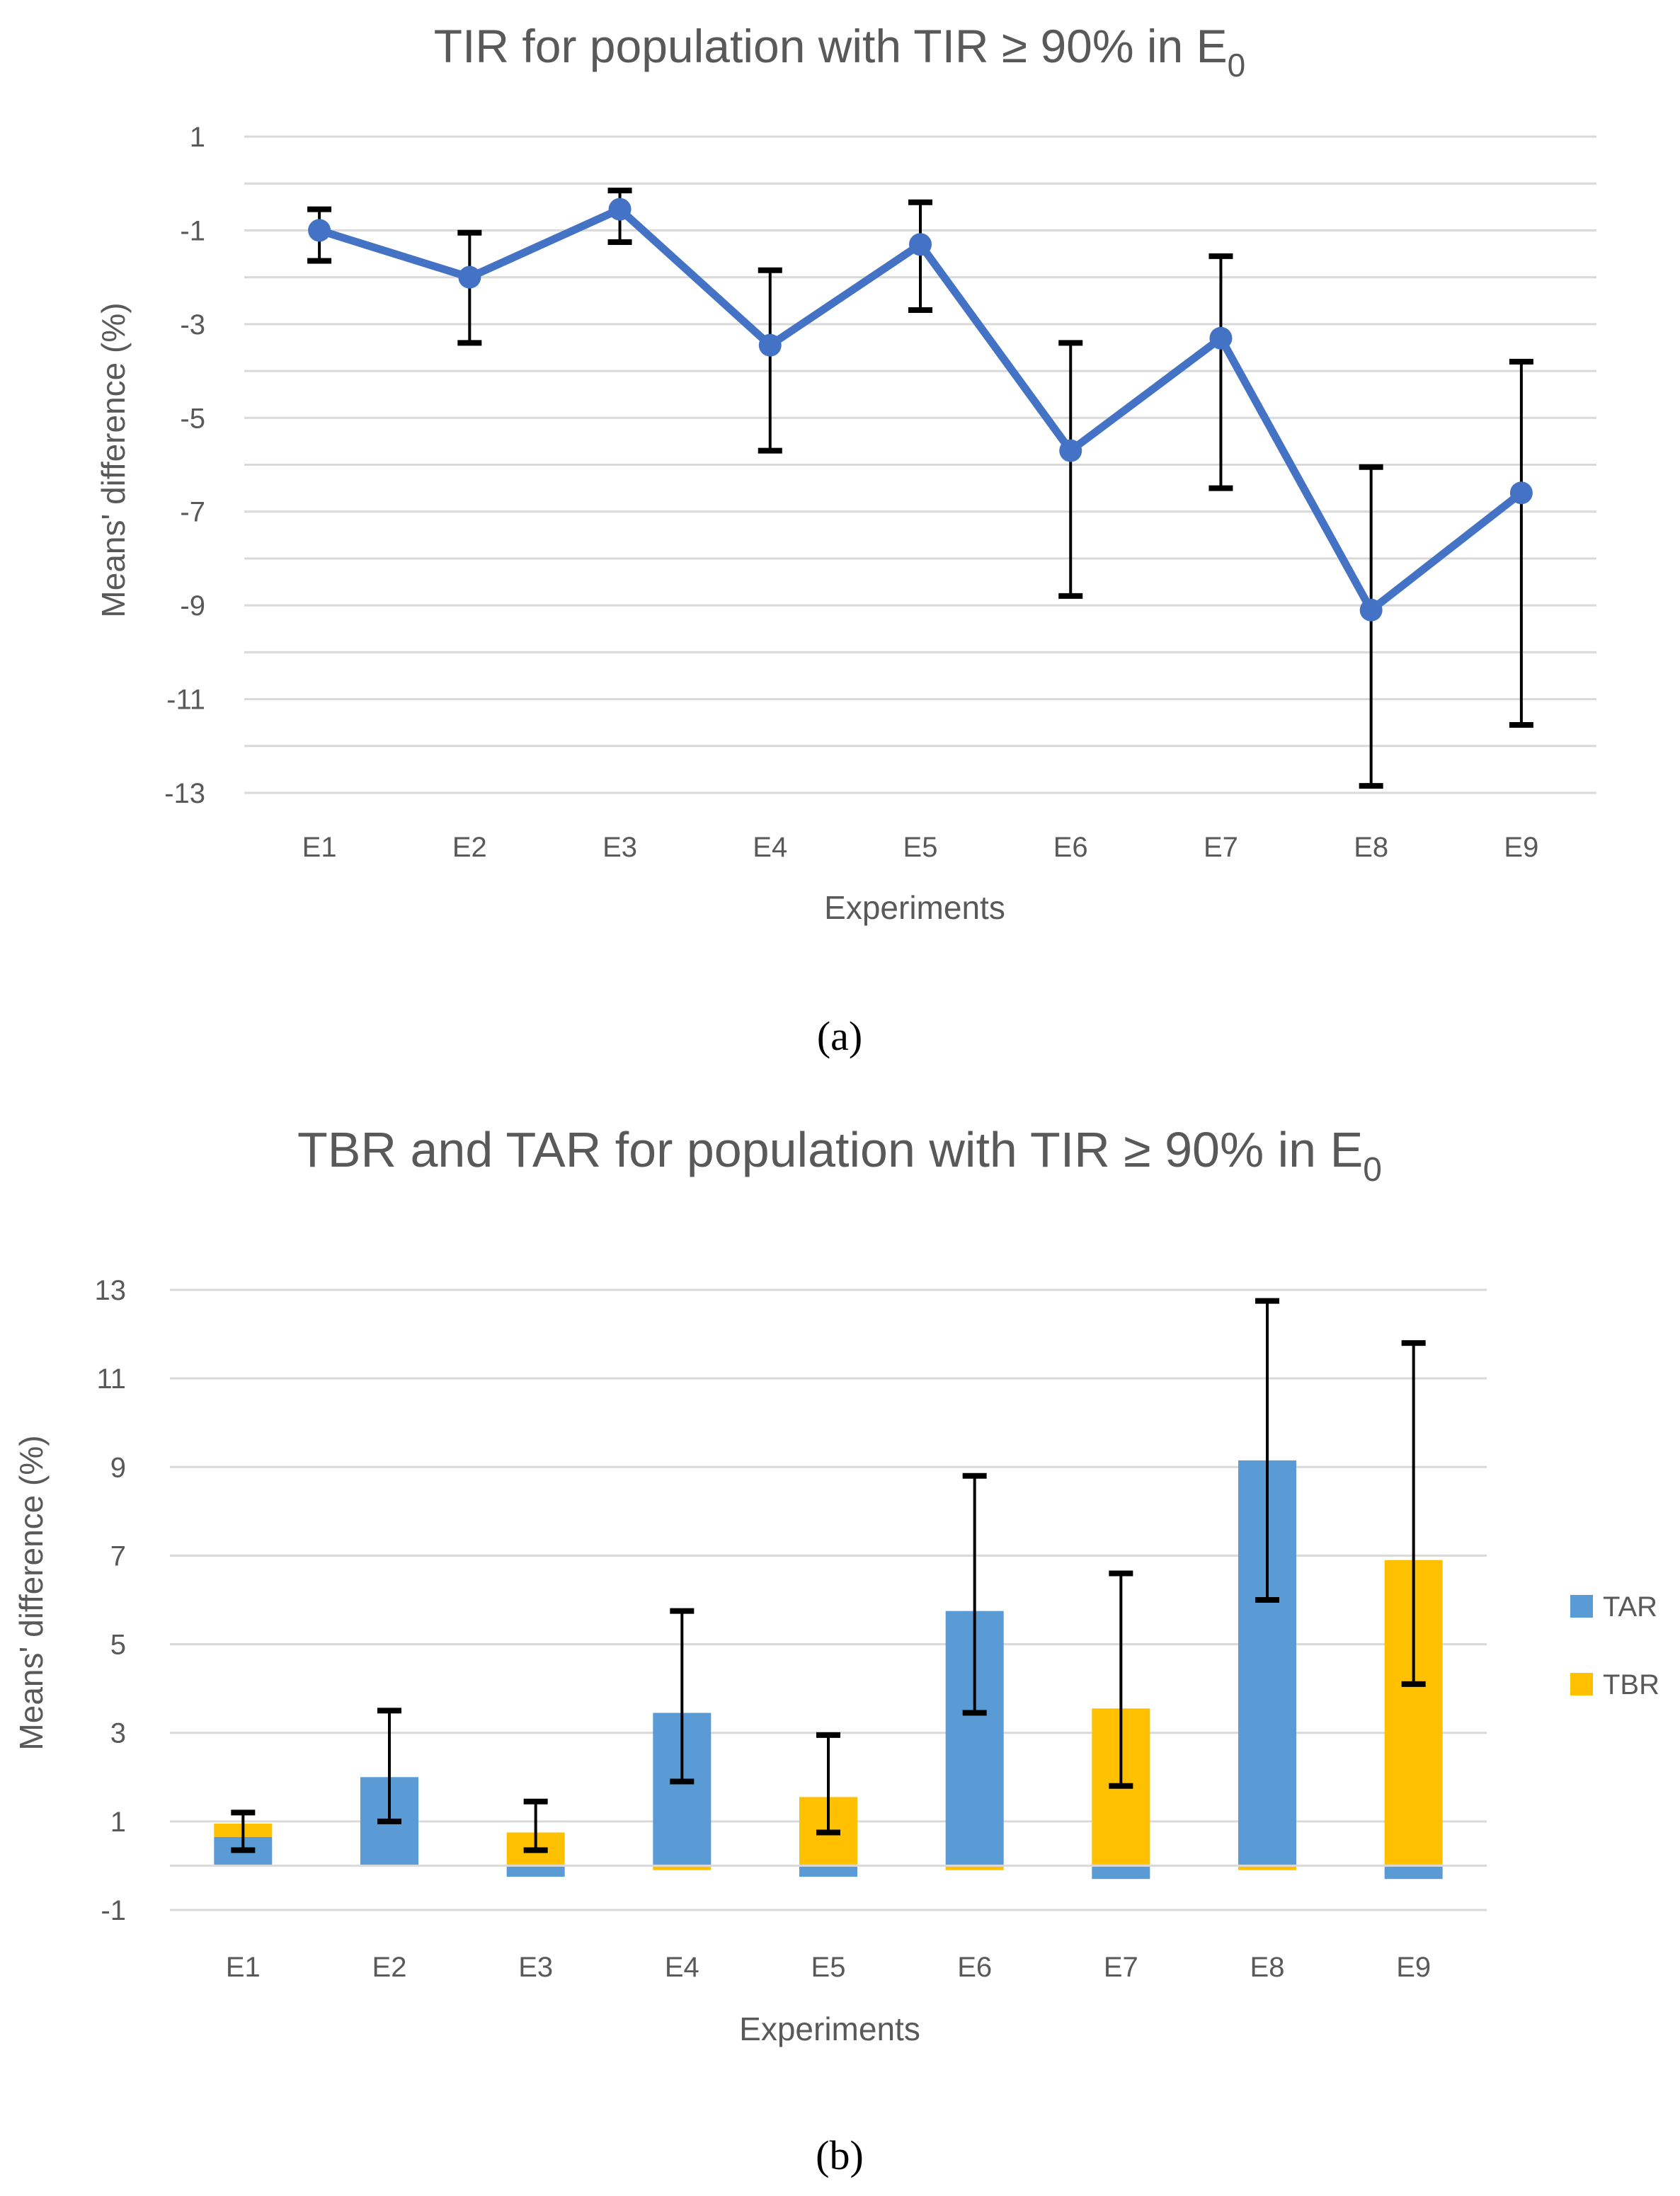 The width and height of the screenshot is (1680, 2196). What do you see at coordinates (1521, 848) in the screenshot?
I see `chart-a-x-tick-label: E9` at bounding box center [1521, 848].